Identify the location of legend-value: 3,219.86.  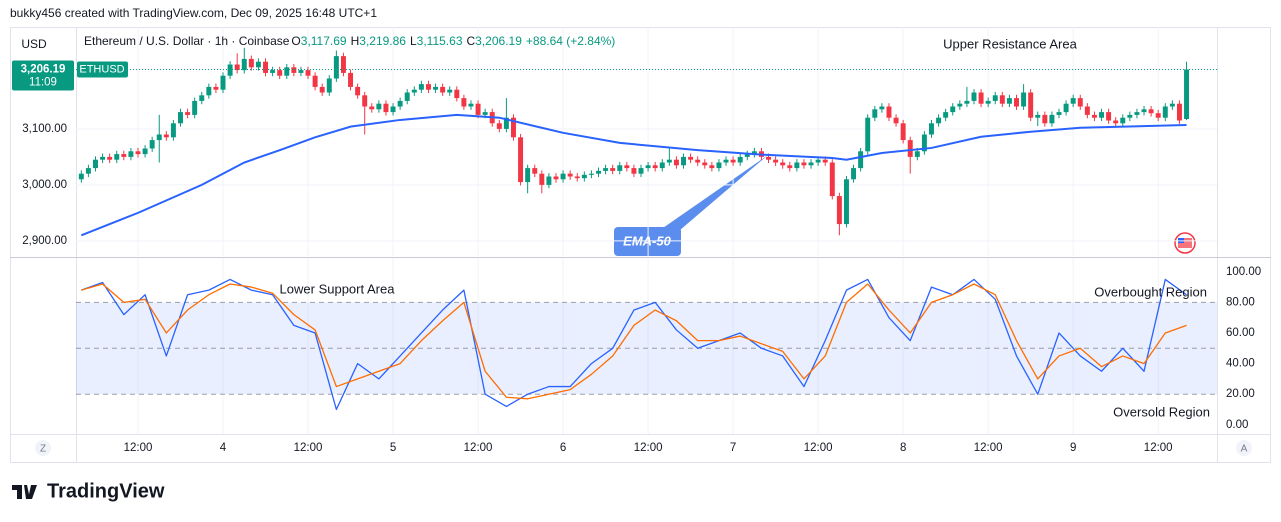
(382, 41).